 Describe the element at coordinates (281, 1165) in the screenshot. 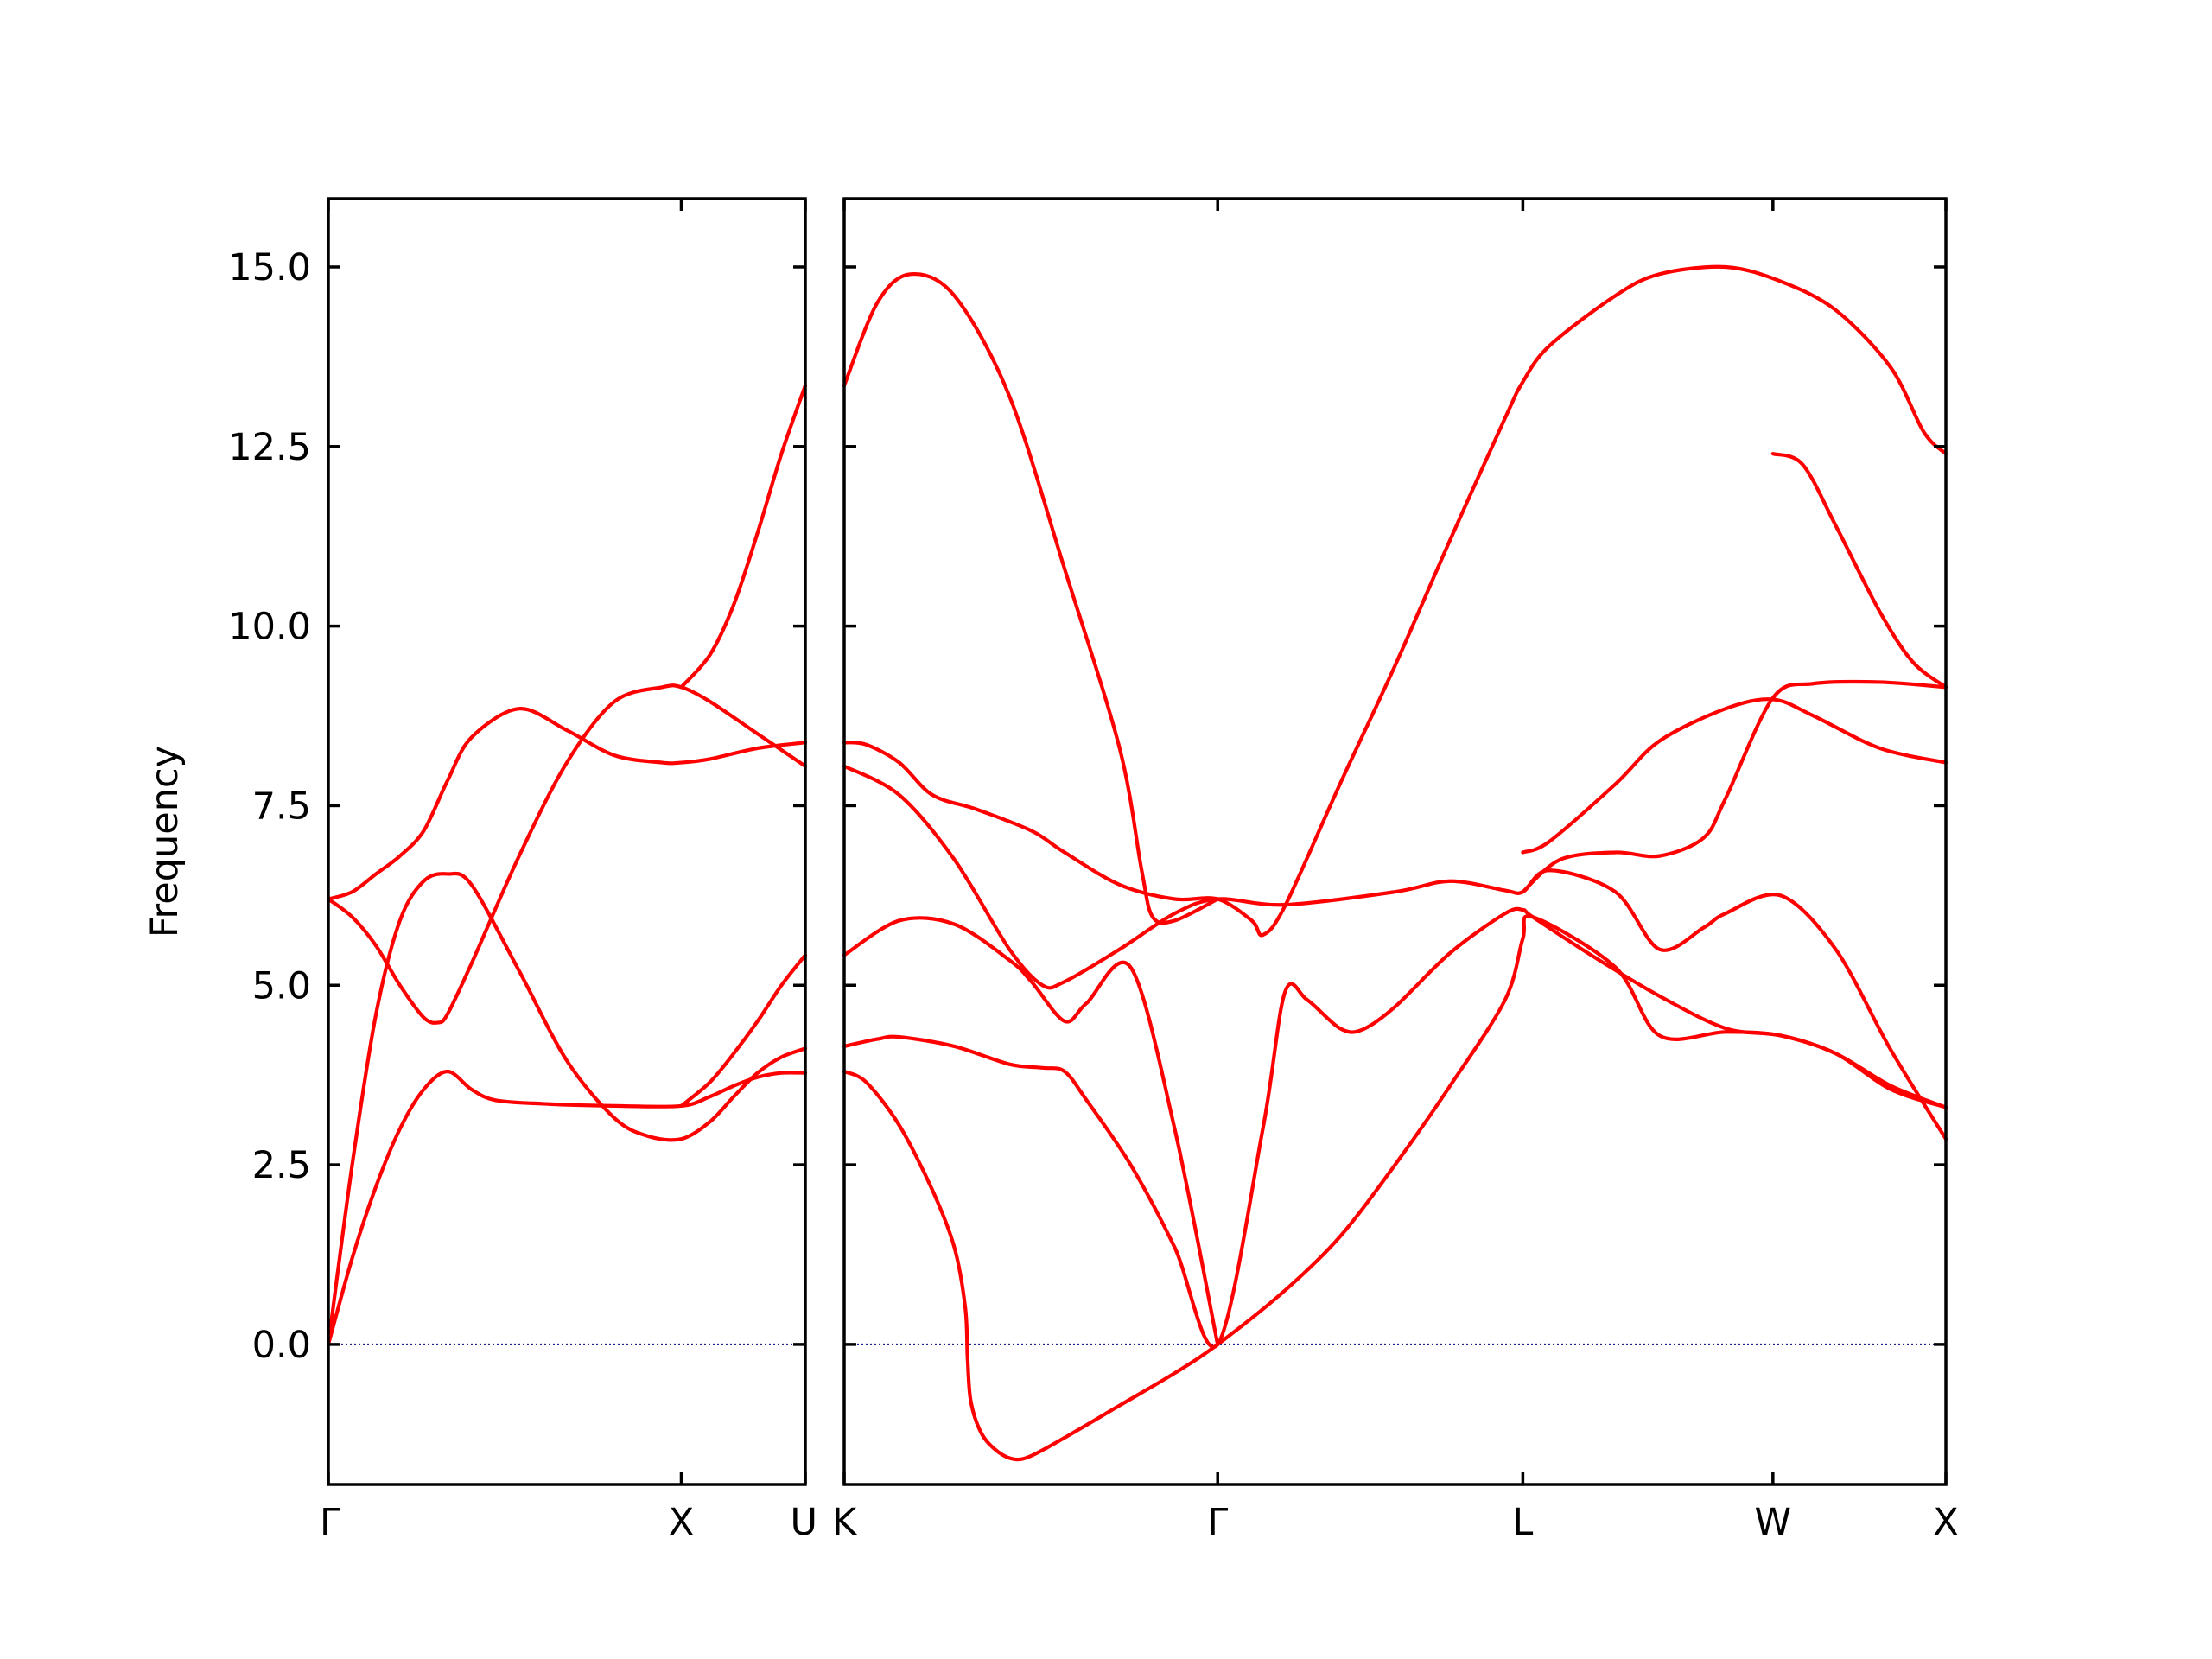

I see `y-tick-label: 2.5` at that location.